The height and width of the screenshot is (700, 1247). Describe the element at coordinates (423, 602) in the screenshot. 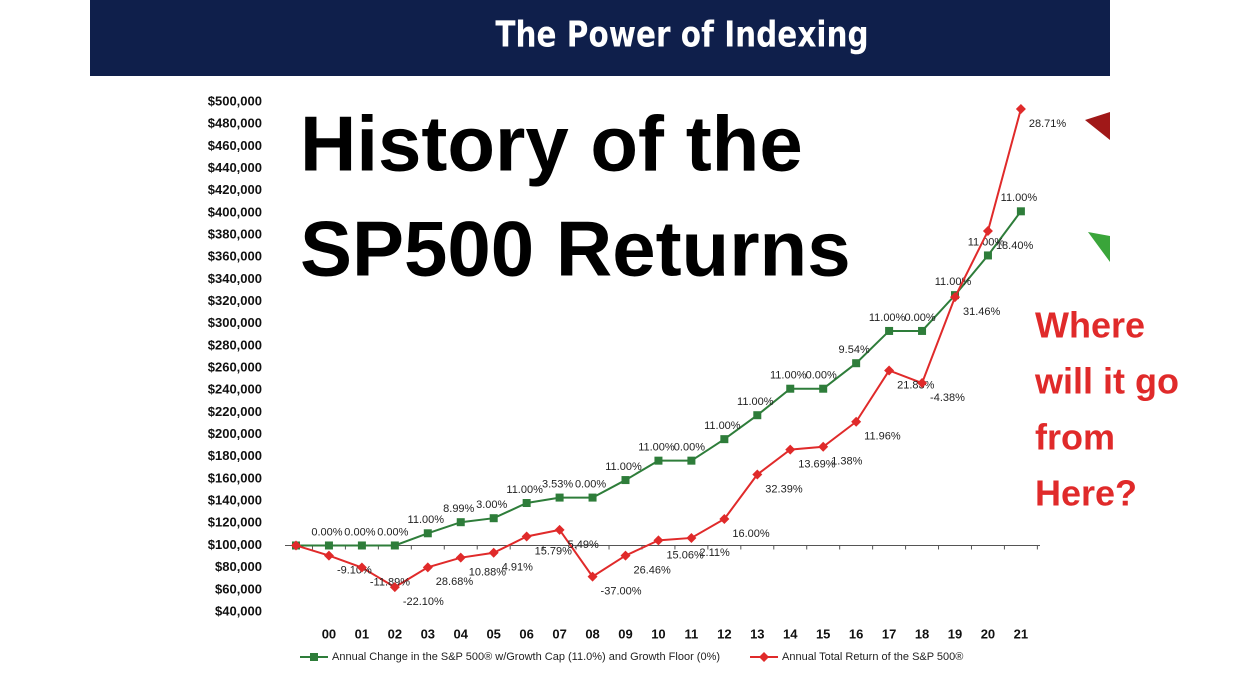

I see `data-label: -22.10%` at that location.